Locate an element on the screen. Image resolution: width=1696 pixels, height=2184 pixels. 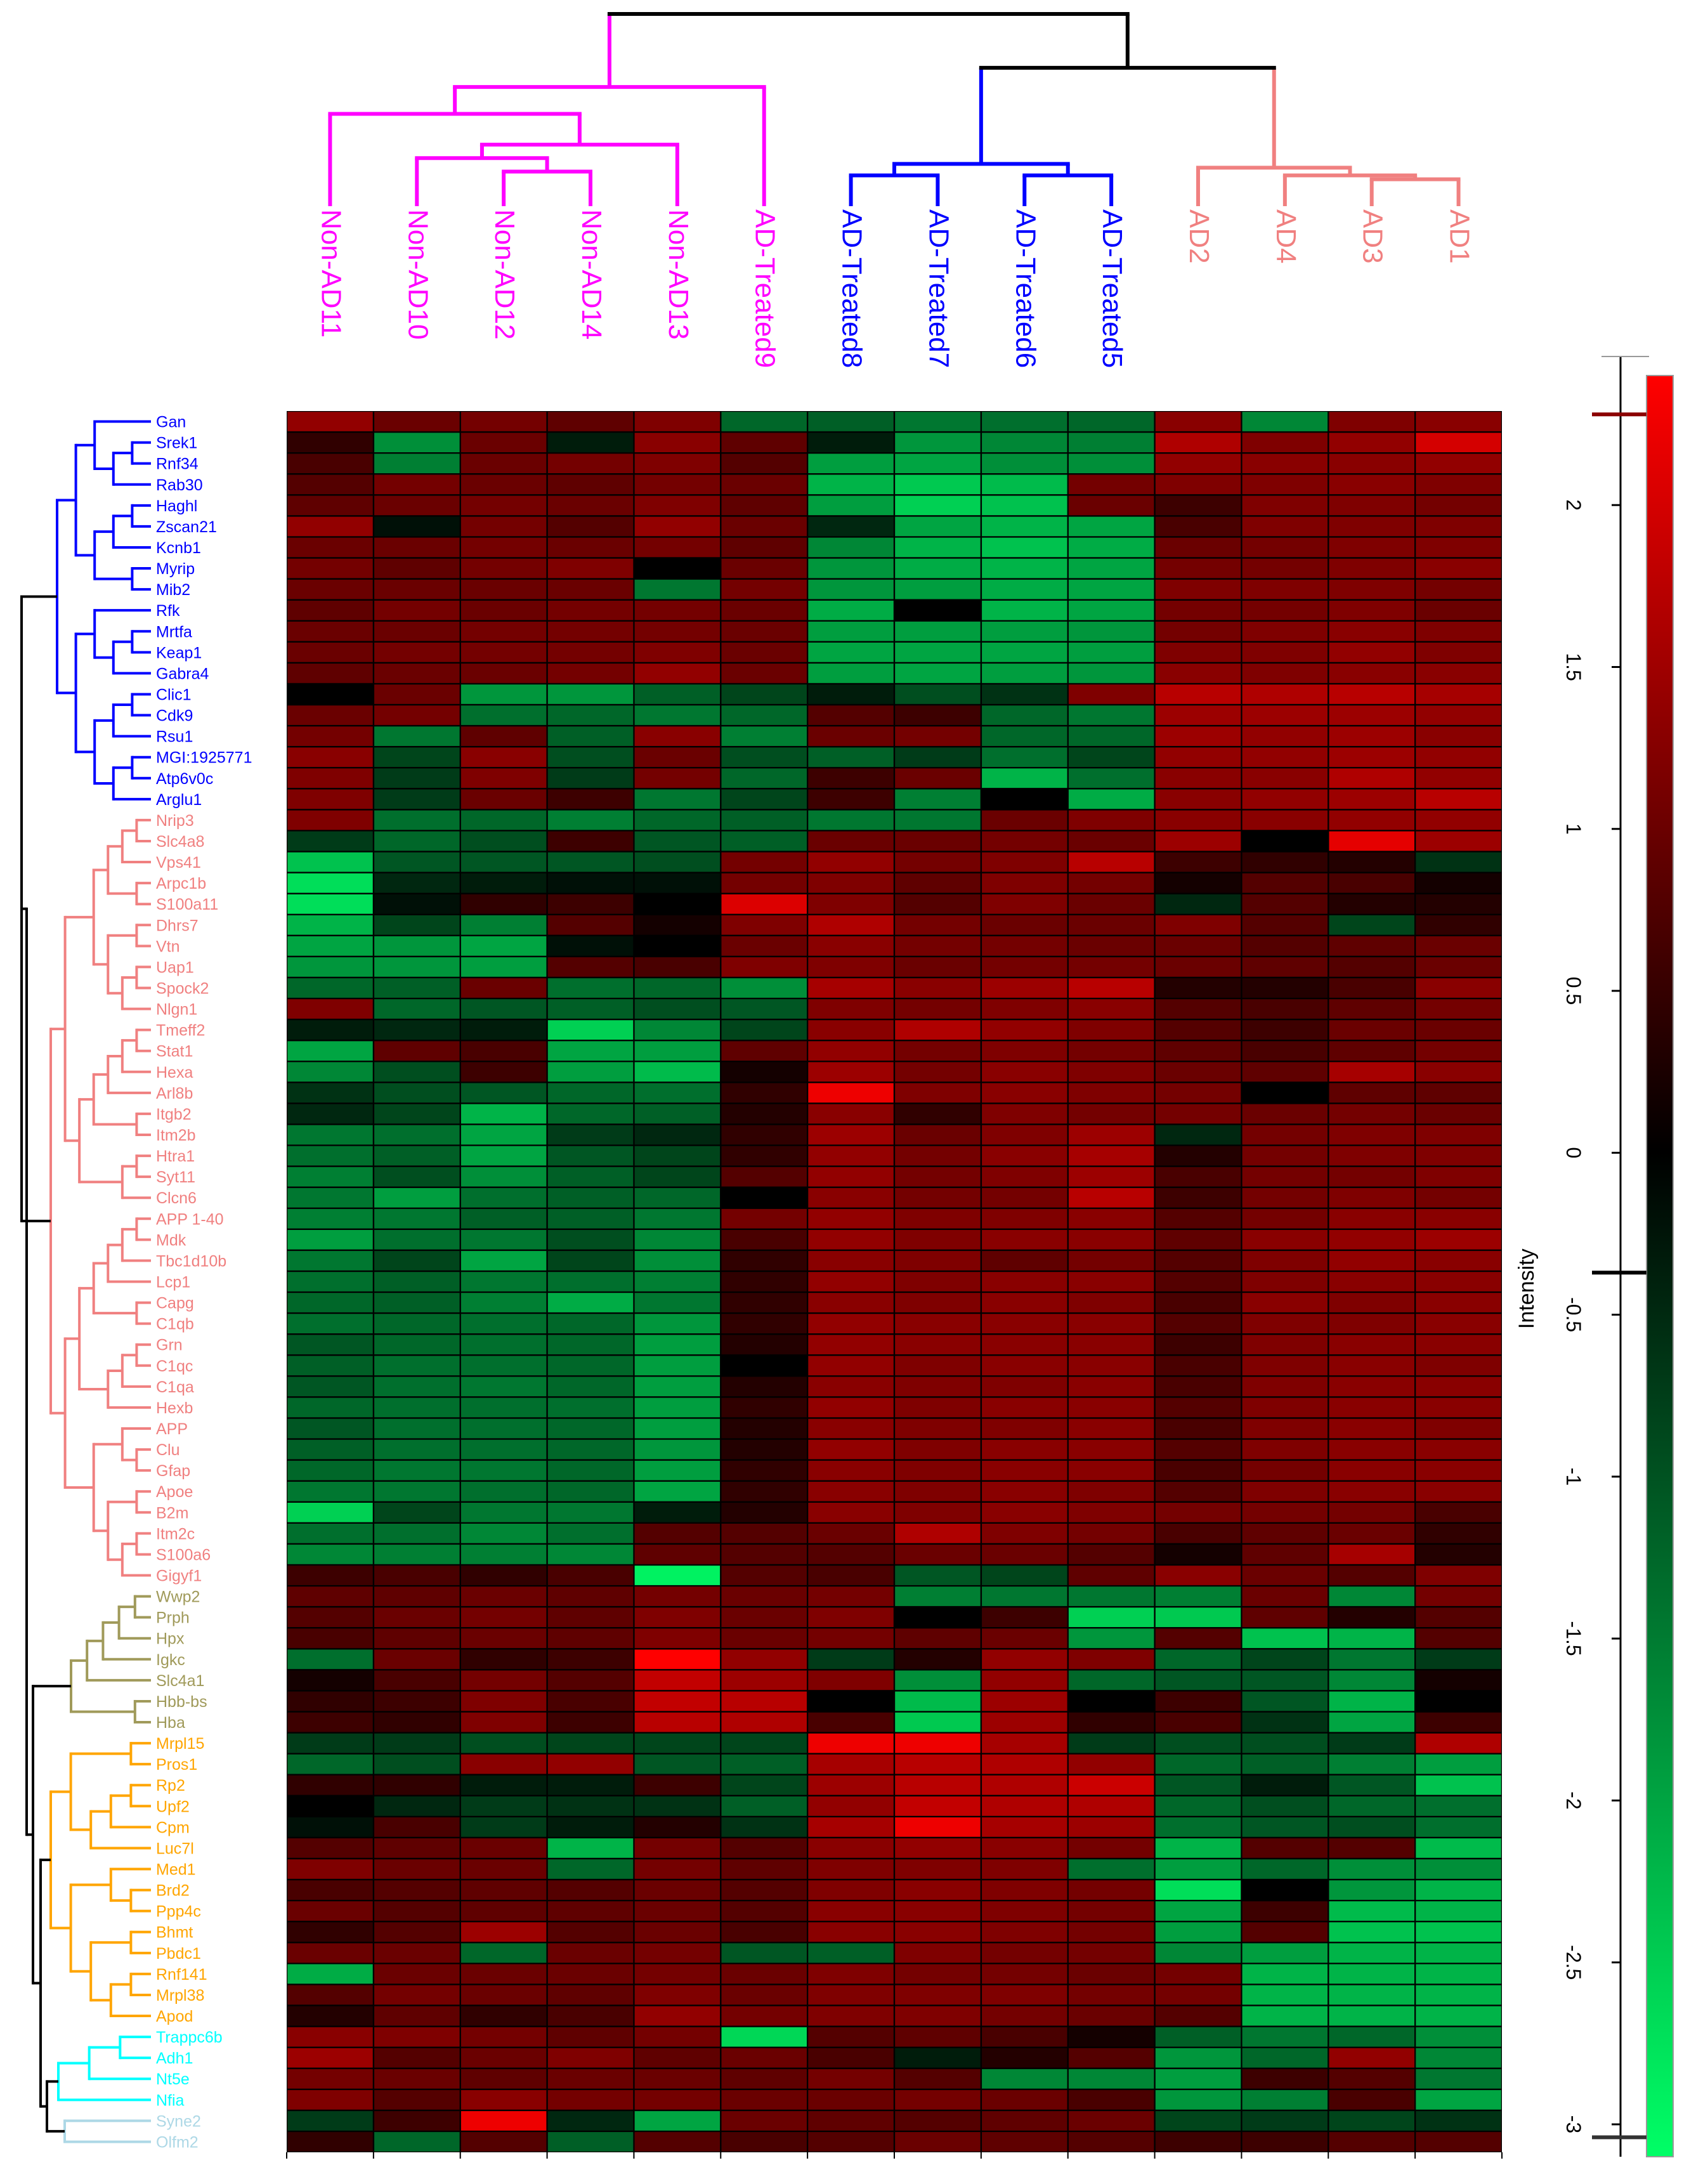
row-label: Bhmt is located at coordinates (174, 1933).